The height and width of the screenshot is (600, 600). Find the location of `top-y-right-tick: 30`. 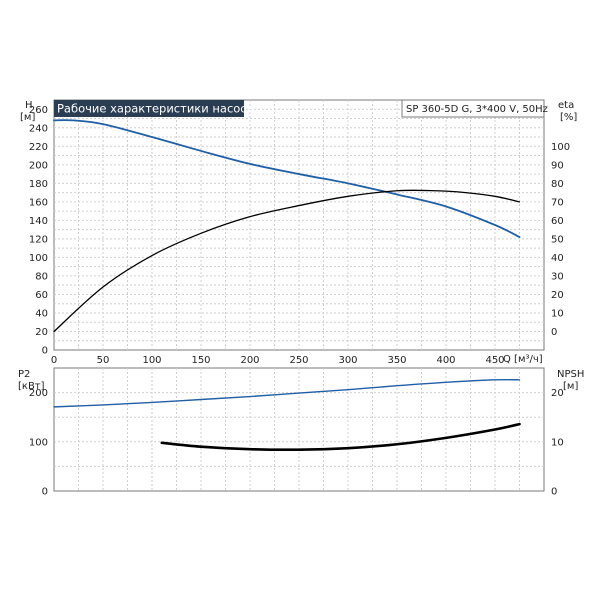

top-y-right-tick: 30 is located at coordinates (557, 276).